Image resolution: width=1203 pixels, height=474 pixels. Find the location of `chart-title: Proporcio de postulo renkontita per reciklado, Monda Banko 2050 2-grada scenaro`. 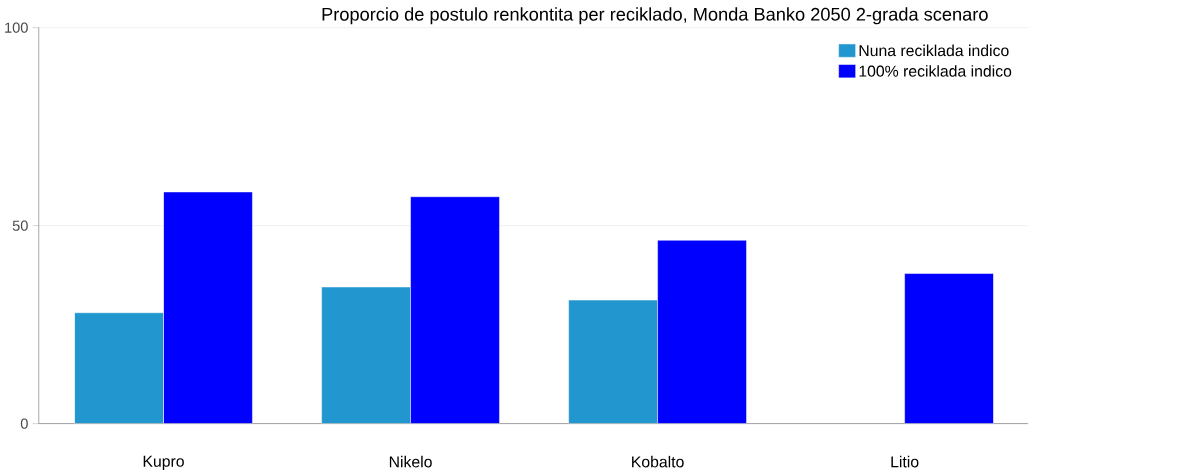

chart-title: Proporcio de postulo renkontita per reciklado, Monda Banko 2050 2-grada scenaro is located at coordinates (655, 16).